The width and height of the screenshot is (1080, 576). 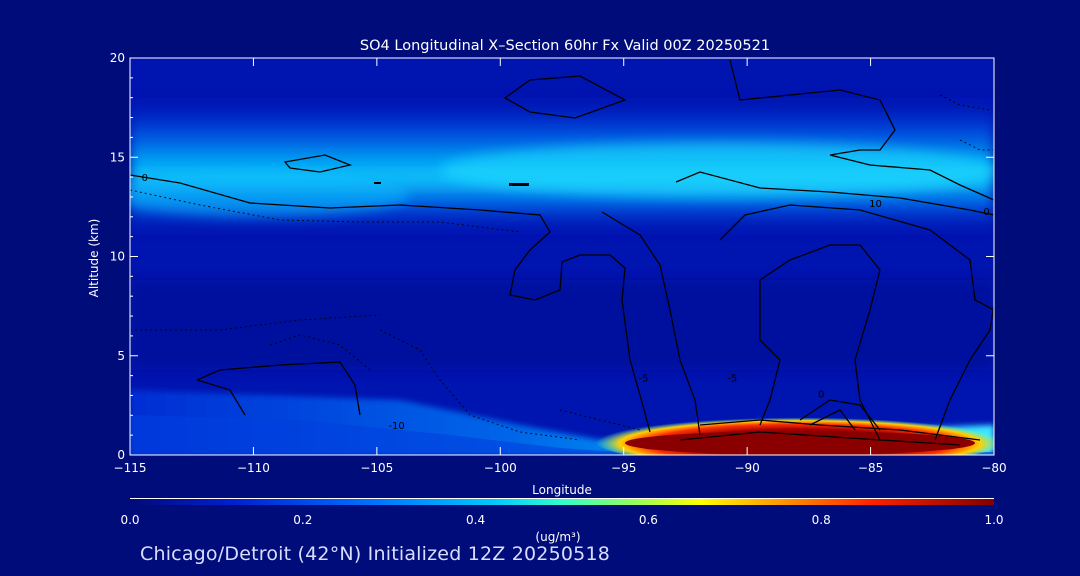 What do you see at coordinates (875, 204) in the screenshot?
I see `contour-label: 10` at bounding box center [875, 204].